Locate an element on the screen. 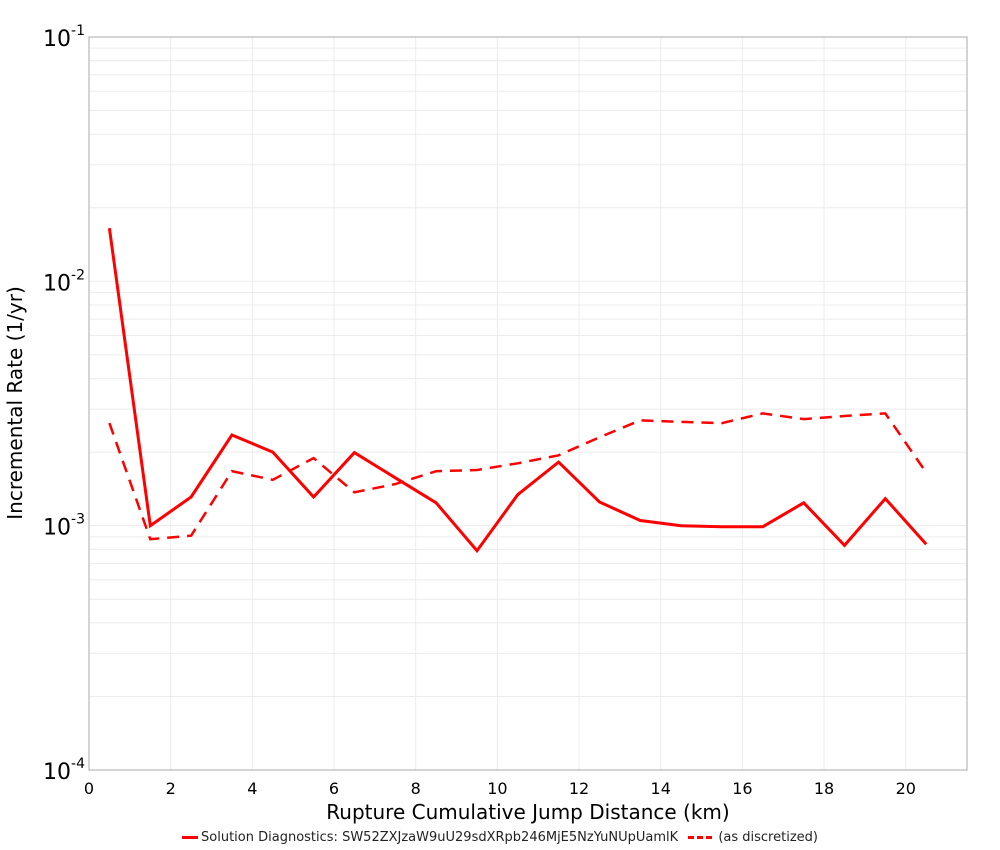  y-axis-ticks: 10⁻¹ 10⁻² 10⁻³ 10⁻⁴ is located at coordinates (64, 404).